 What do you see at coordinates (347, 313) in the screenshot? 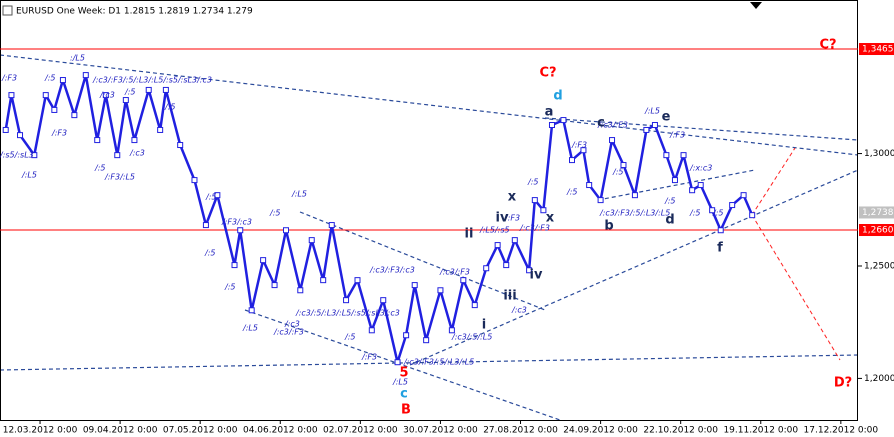
I see `annotation: /:c3/:5/:L3/:L5/:s5/:sL3/:c3` at bounding box center [347, 313].